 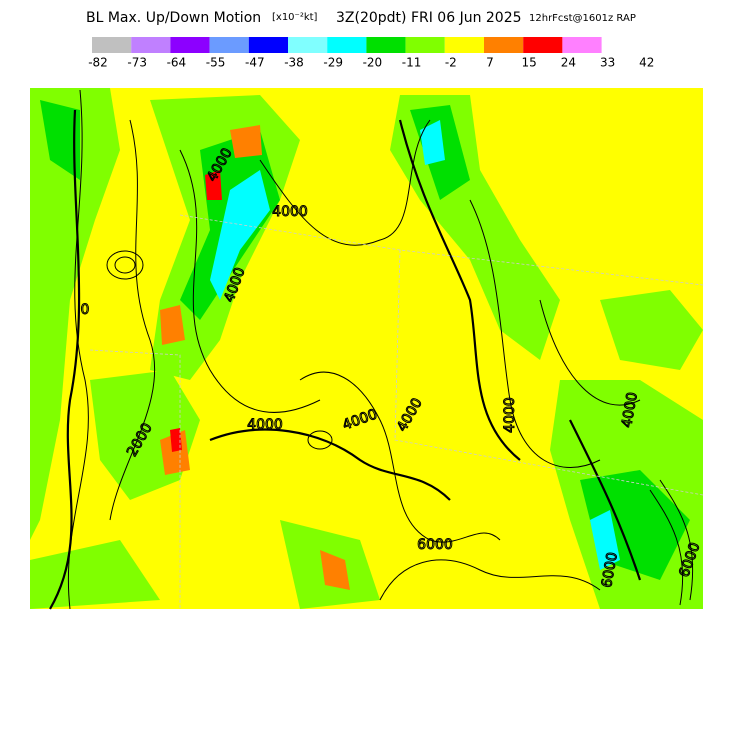 I want to click on legend-label: 33, so click(x=607, y=63).